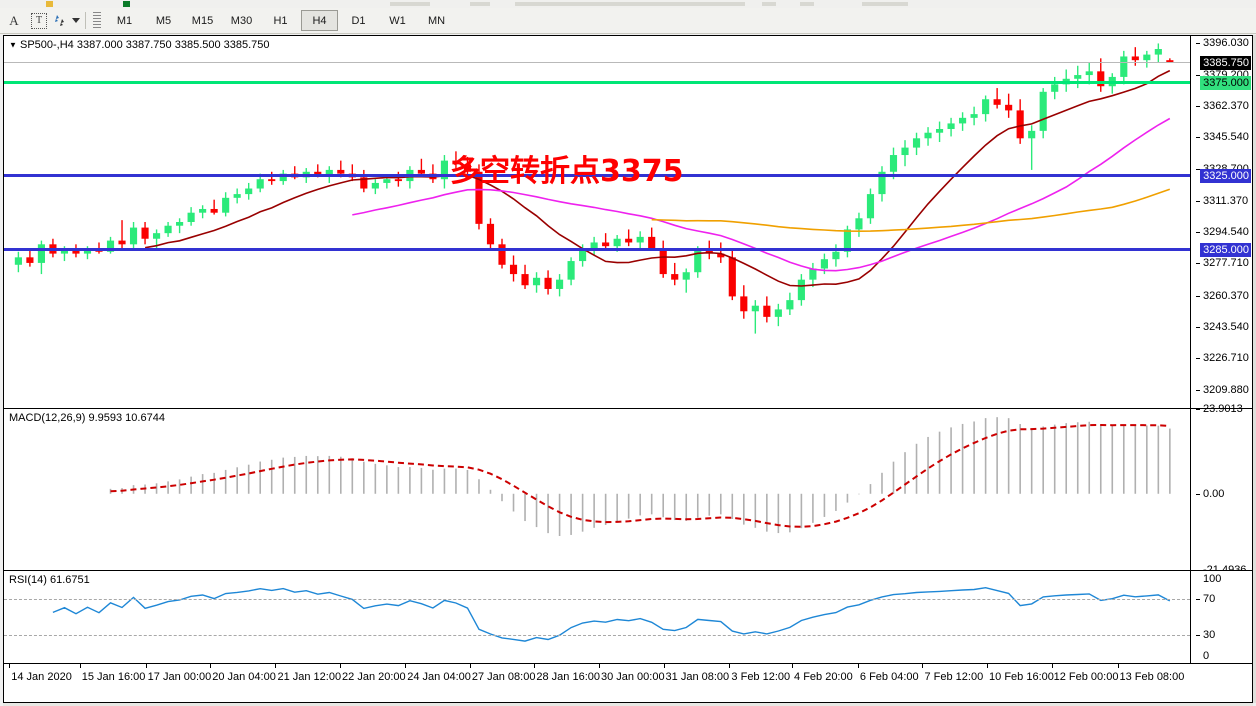 This screenshot has width=1256, height=706. What do you see at coordinates (397, 20) in the screenshot?
I see `timeframe-w1: W1` at bounding box center [397, 20].